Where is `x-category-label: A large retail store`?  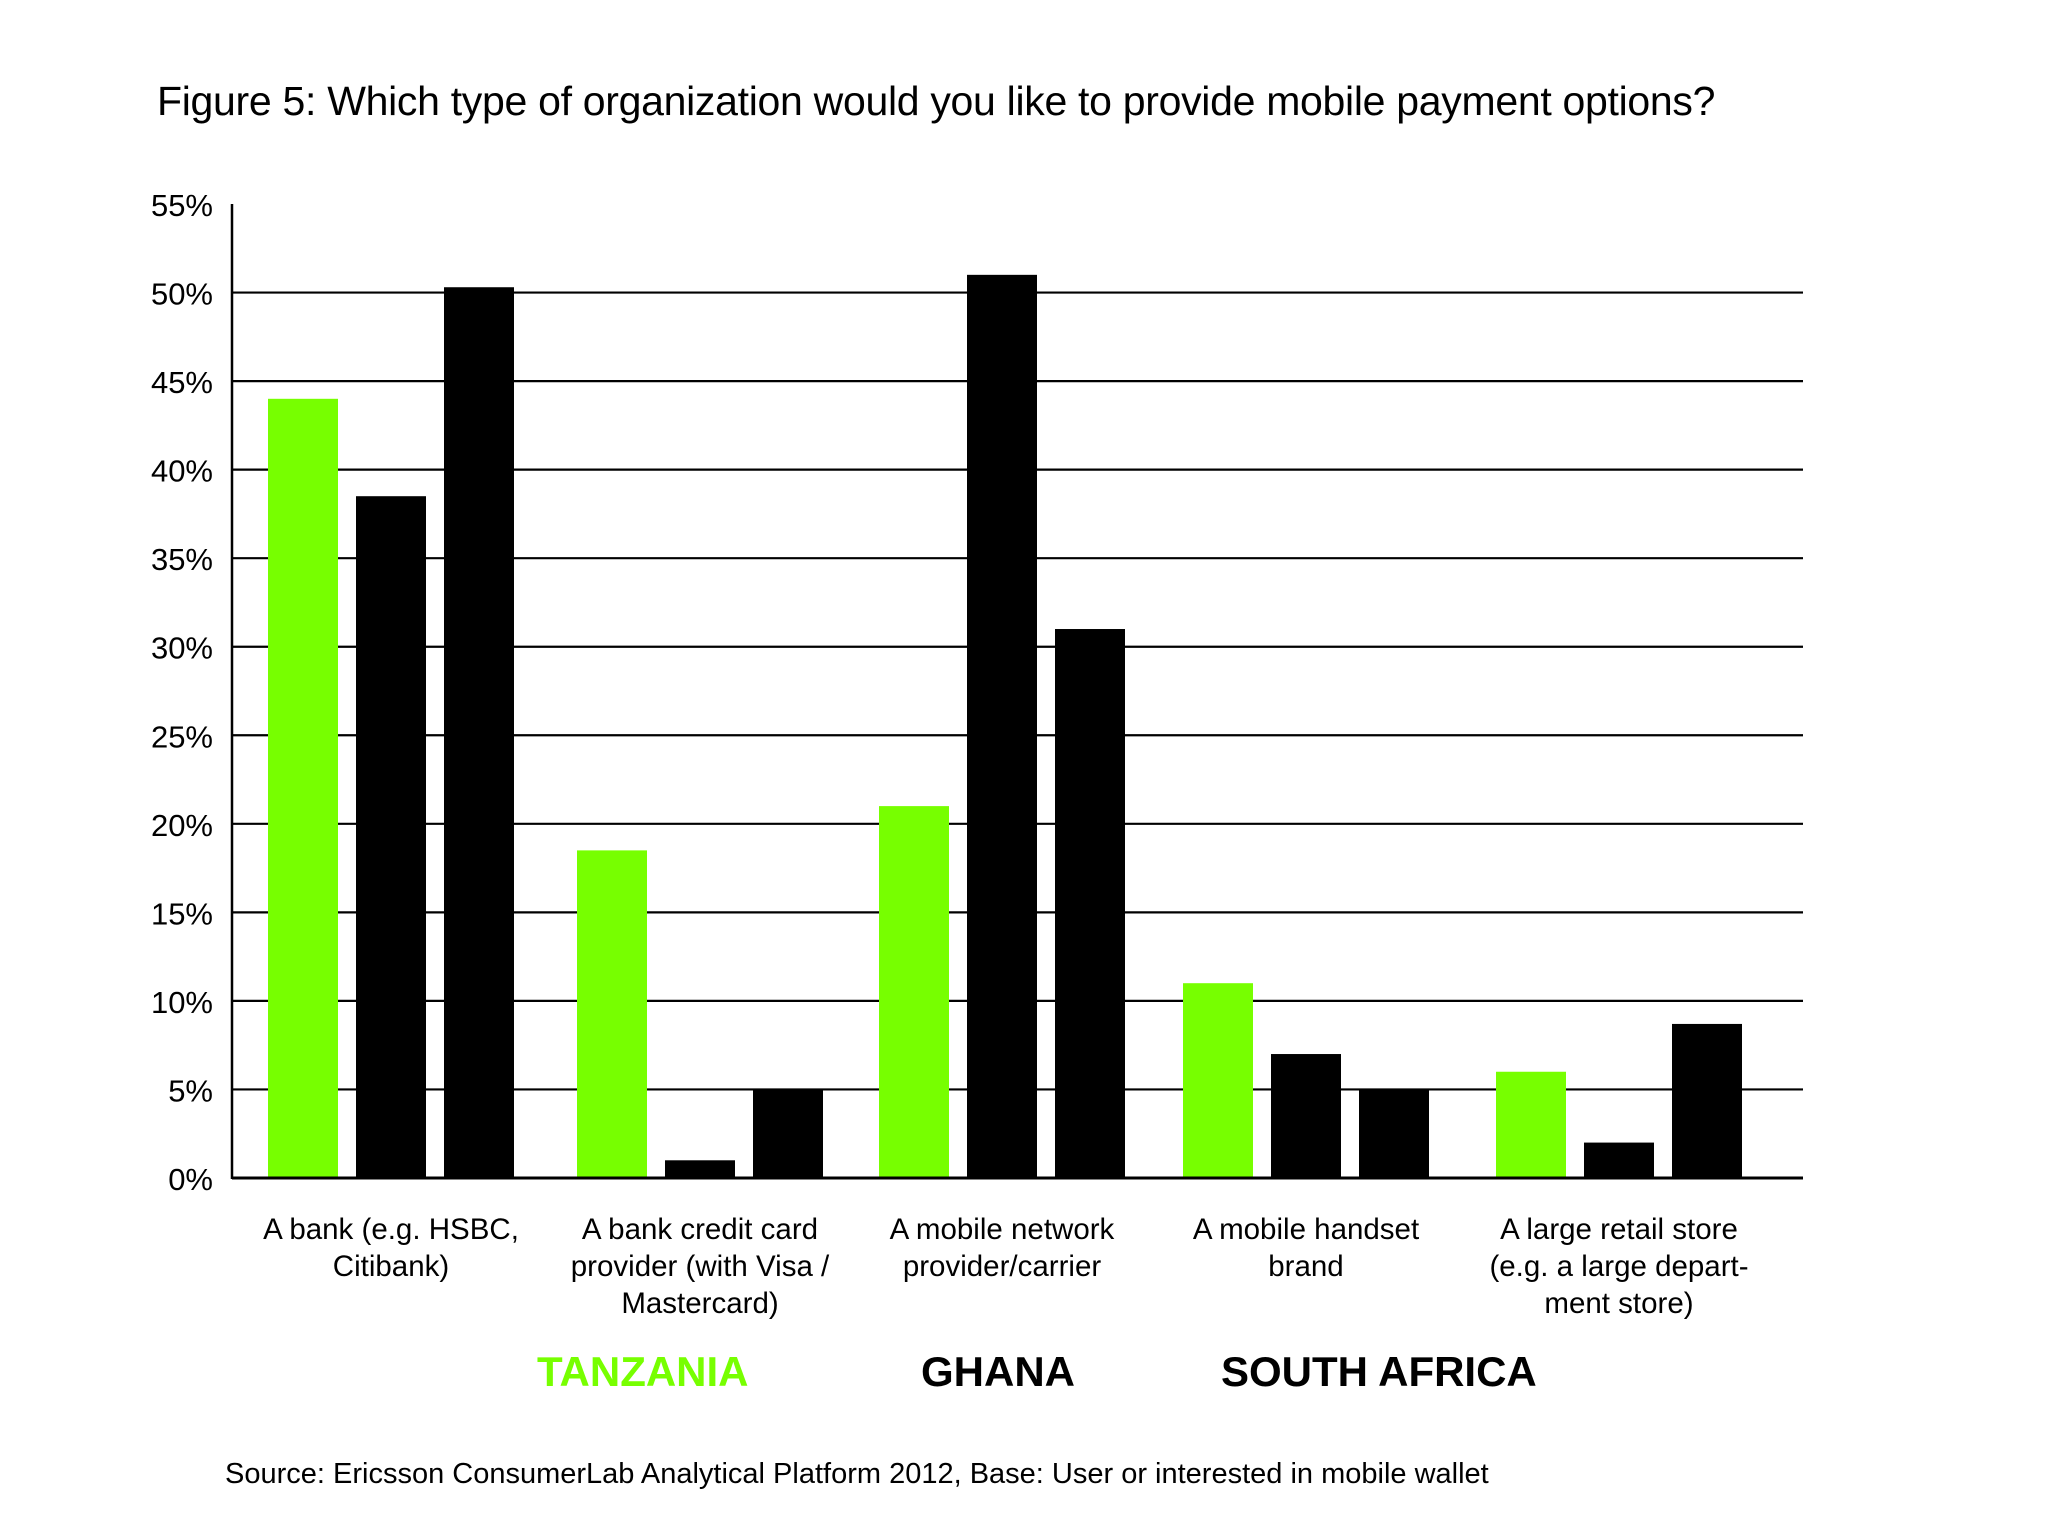 x-category-label: A large retail store is located at coordinates (1619, 1229).